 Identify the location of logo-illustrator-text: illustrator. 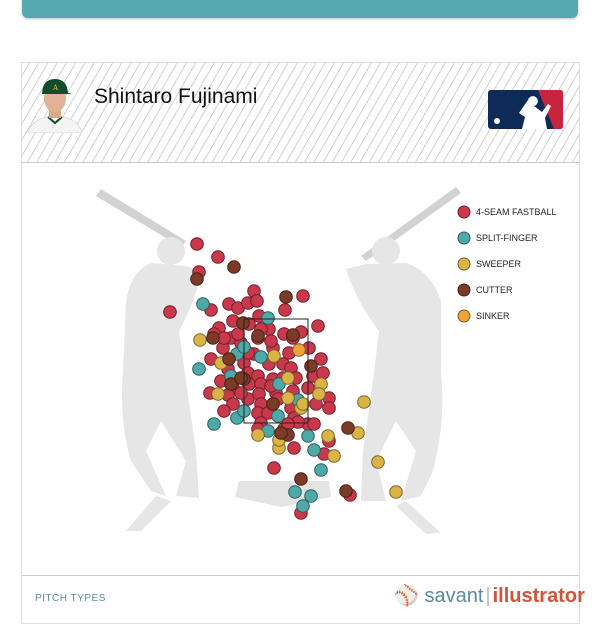
(538, 596).